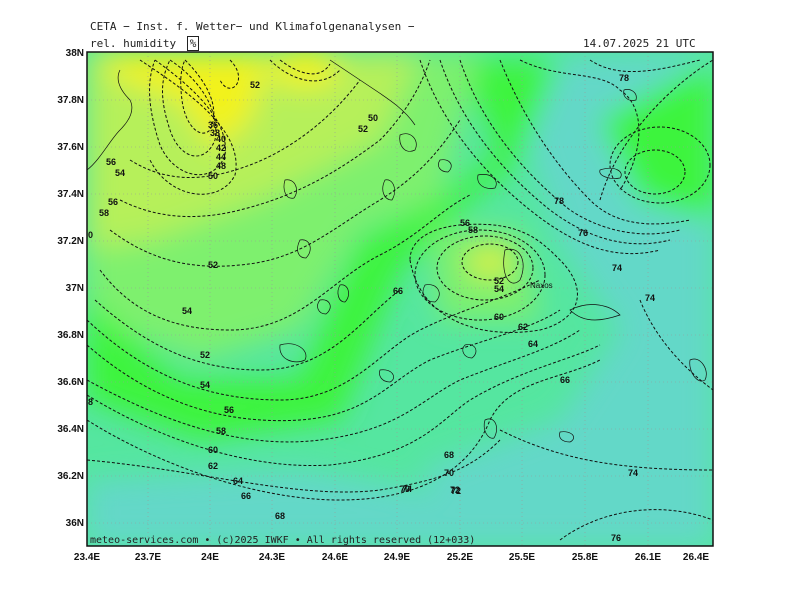  I want to click on island-tinos, so click(445, 166).